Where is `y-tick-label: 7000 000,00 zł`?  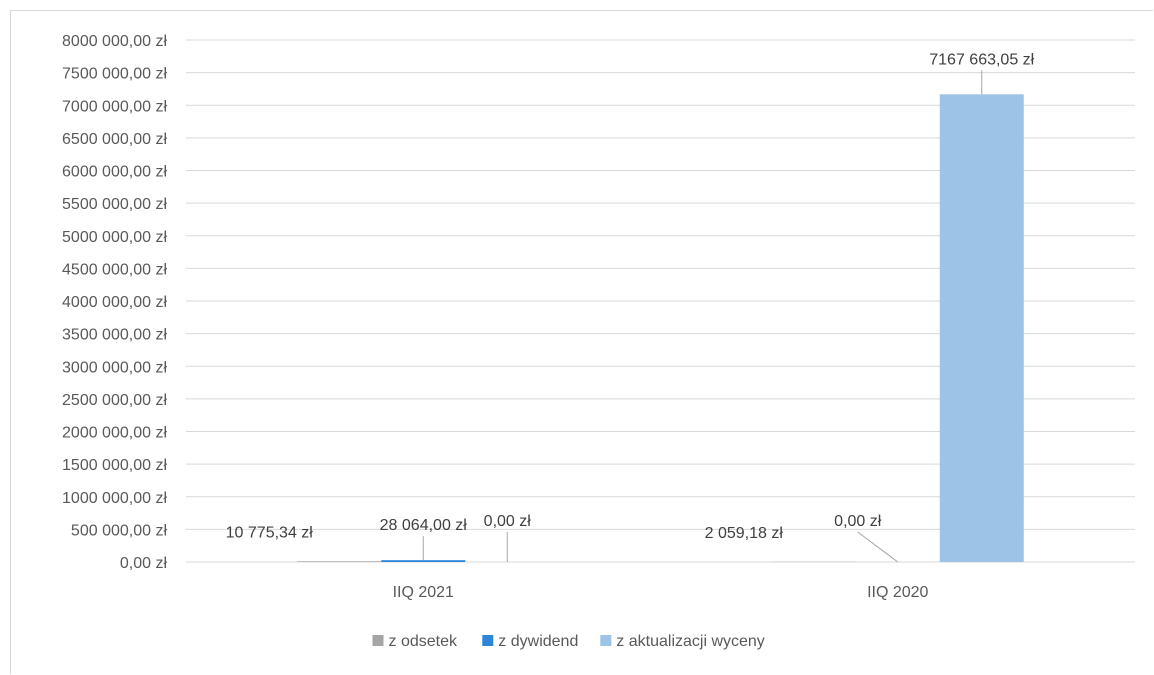
y-tick-label: 7000 000,00 zł is located at coordinates (114, 106).